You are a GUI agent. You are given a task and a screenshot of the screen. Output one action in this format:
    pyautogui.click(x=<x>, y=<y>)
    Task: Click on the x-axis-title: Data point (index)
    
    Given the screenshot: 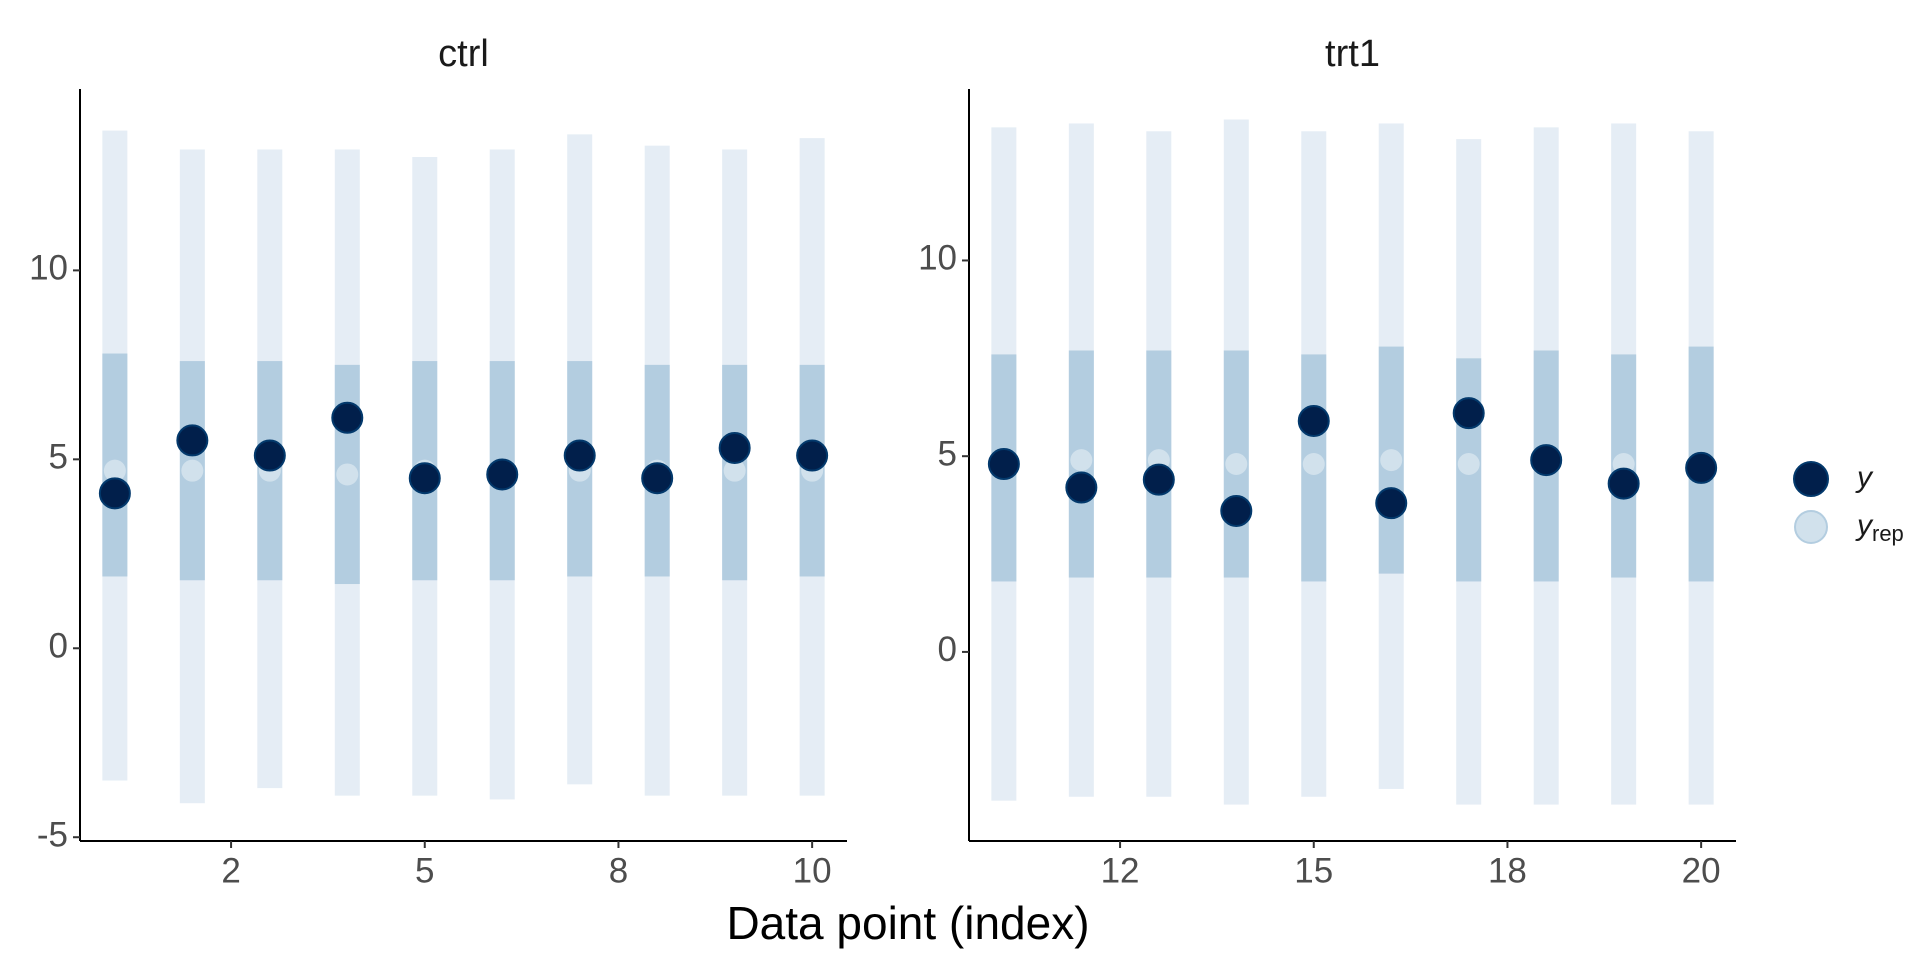 What is the action you would take?
    pyautogui.click(x=907, y=923)
    